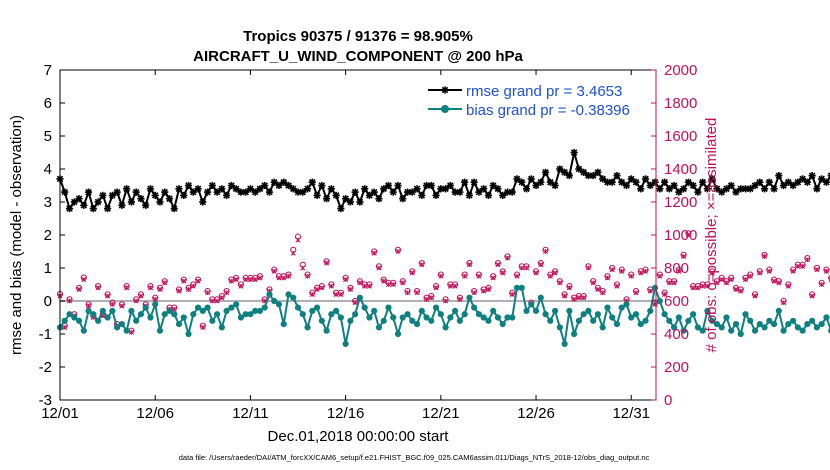 Image resolution: width=830 pixels, height=470 pixels. Describe the element at coordinates (676, 334) in the screenshot. I see `right-y-tick-label: 400` at that location.